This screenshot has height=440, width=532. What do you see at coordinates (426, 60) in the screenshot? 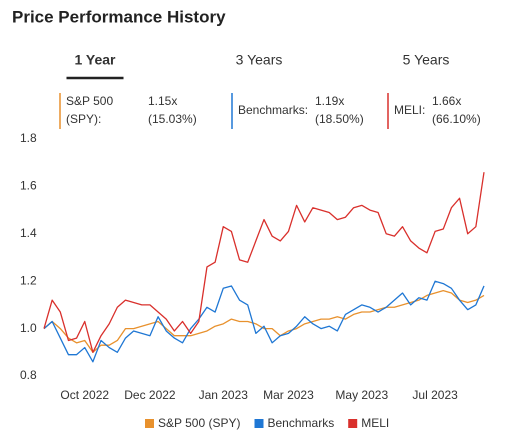
I see `tab: 5 Years` at bounding box center [426, 60].